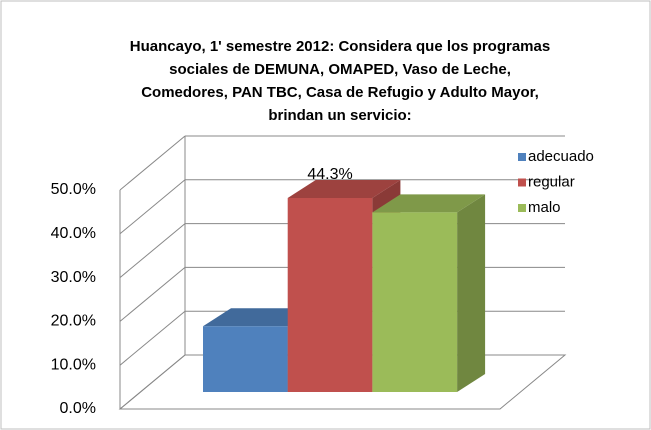 Image resolution: width=651 pixels, height=430 pixels. I want to click on legend-label: regular, so click(551, 181).